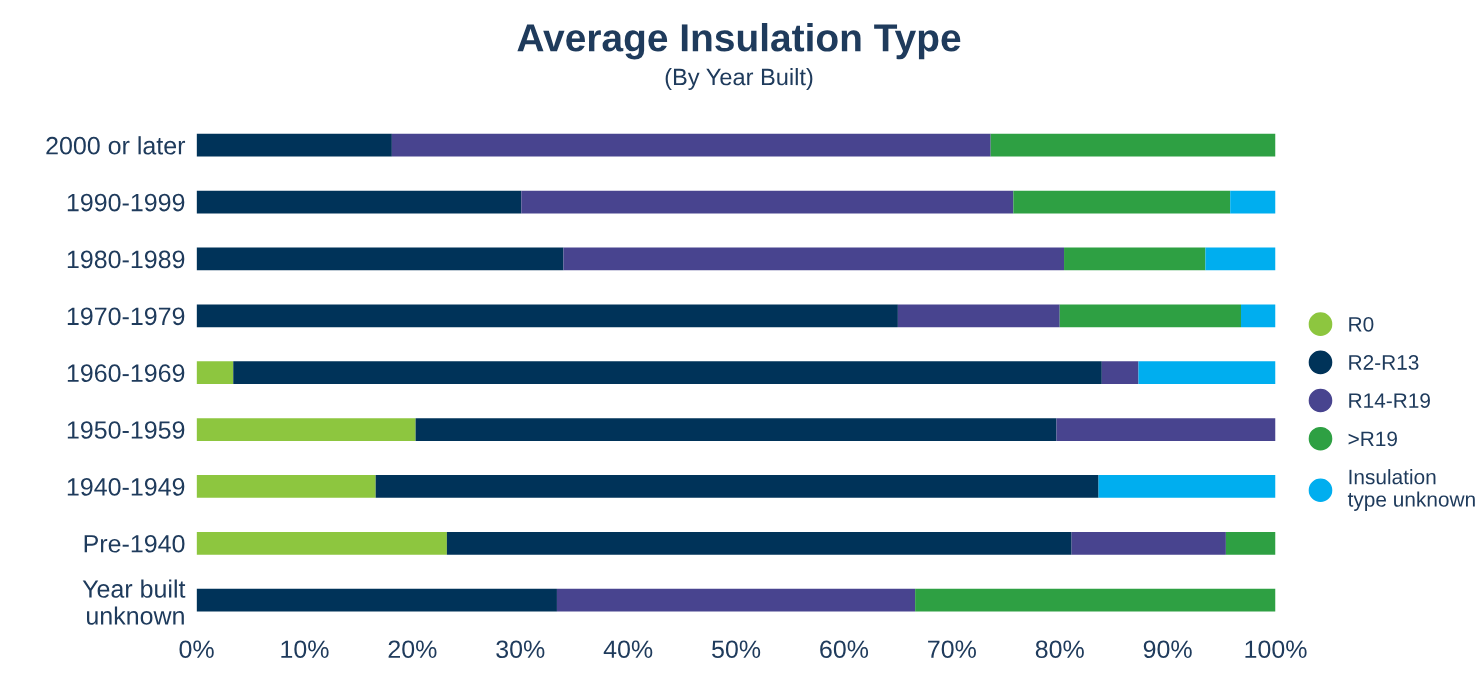 The image size is (1478, 687). What do you see at coordinates (1361, 324) in the screenshot?
I see `legend-label: R0` at bounding box center [1361, 324].